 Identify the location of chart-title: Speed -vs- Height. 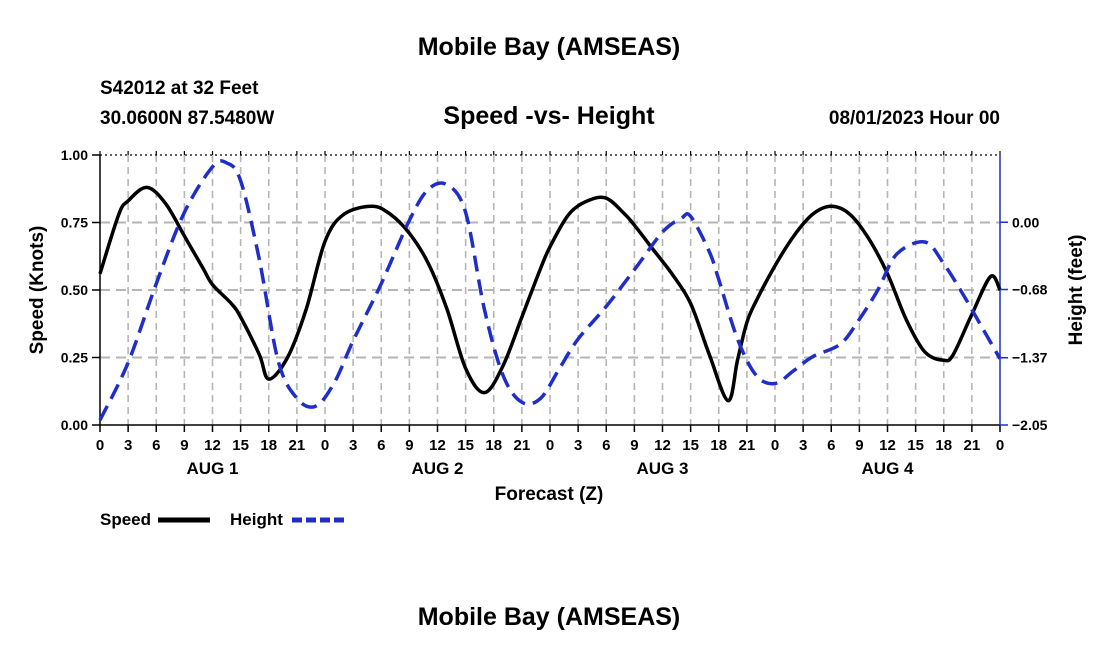
(549, 116).